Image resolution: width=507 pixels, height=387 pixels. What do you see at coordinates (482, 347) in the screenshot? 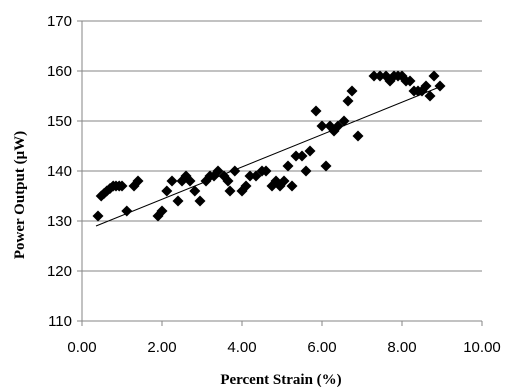
I see `x-tick-label: 10.00` at bounding box center [482, 347].